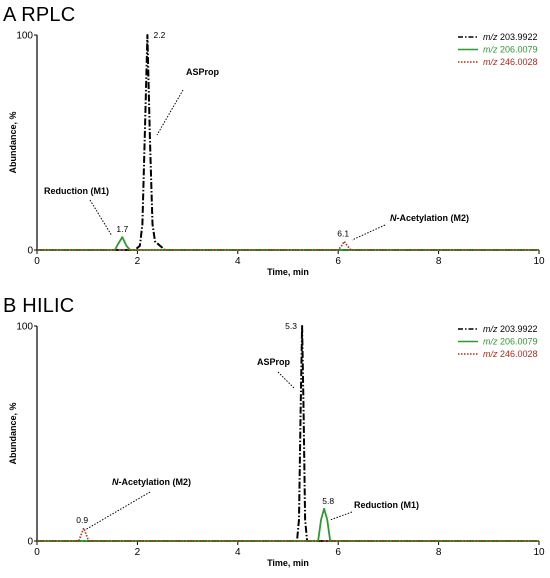 The image size is (550, 578). I want to click on panel-a-x-tick-label: 10, so click(539, 261).